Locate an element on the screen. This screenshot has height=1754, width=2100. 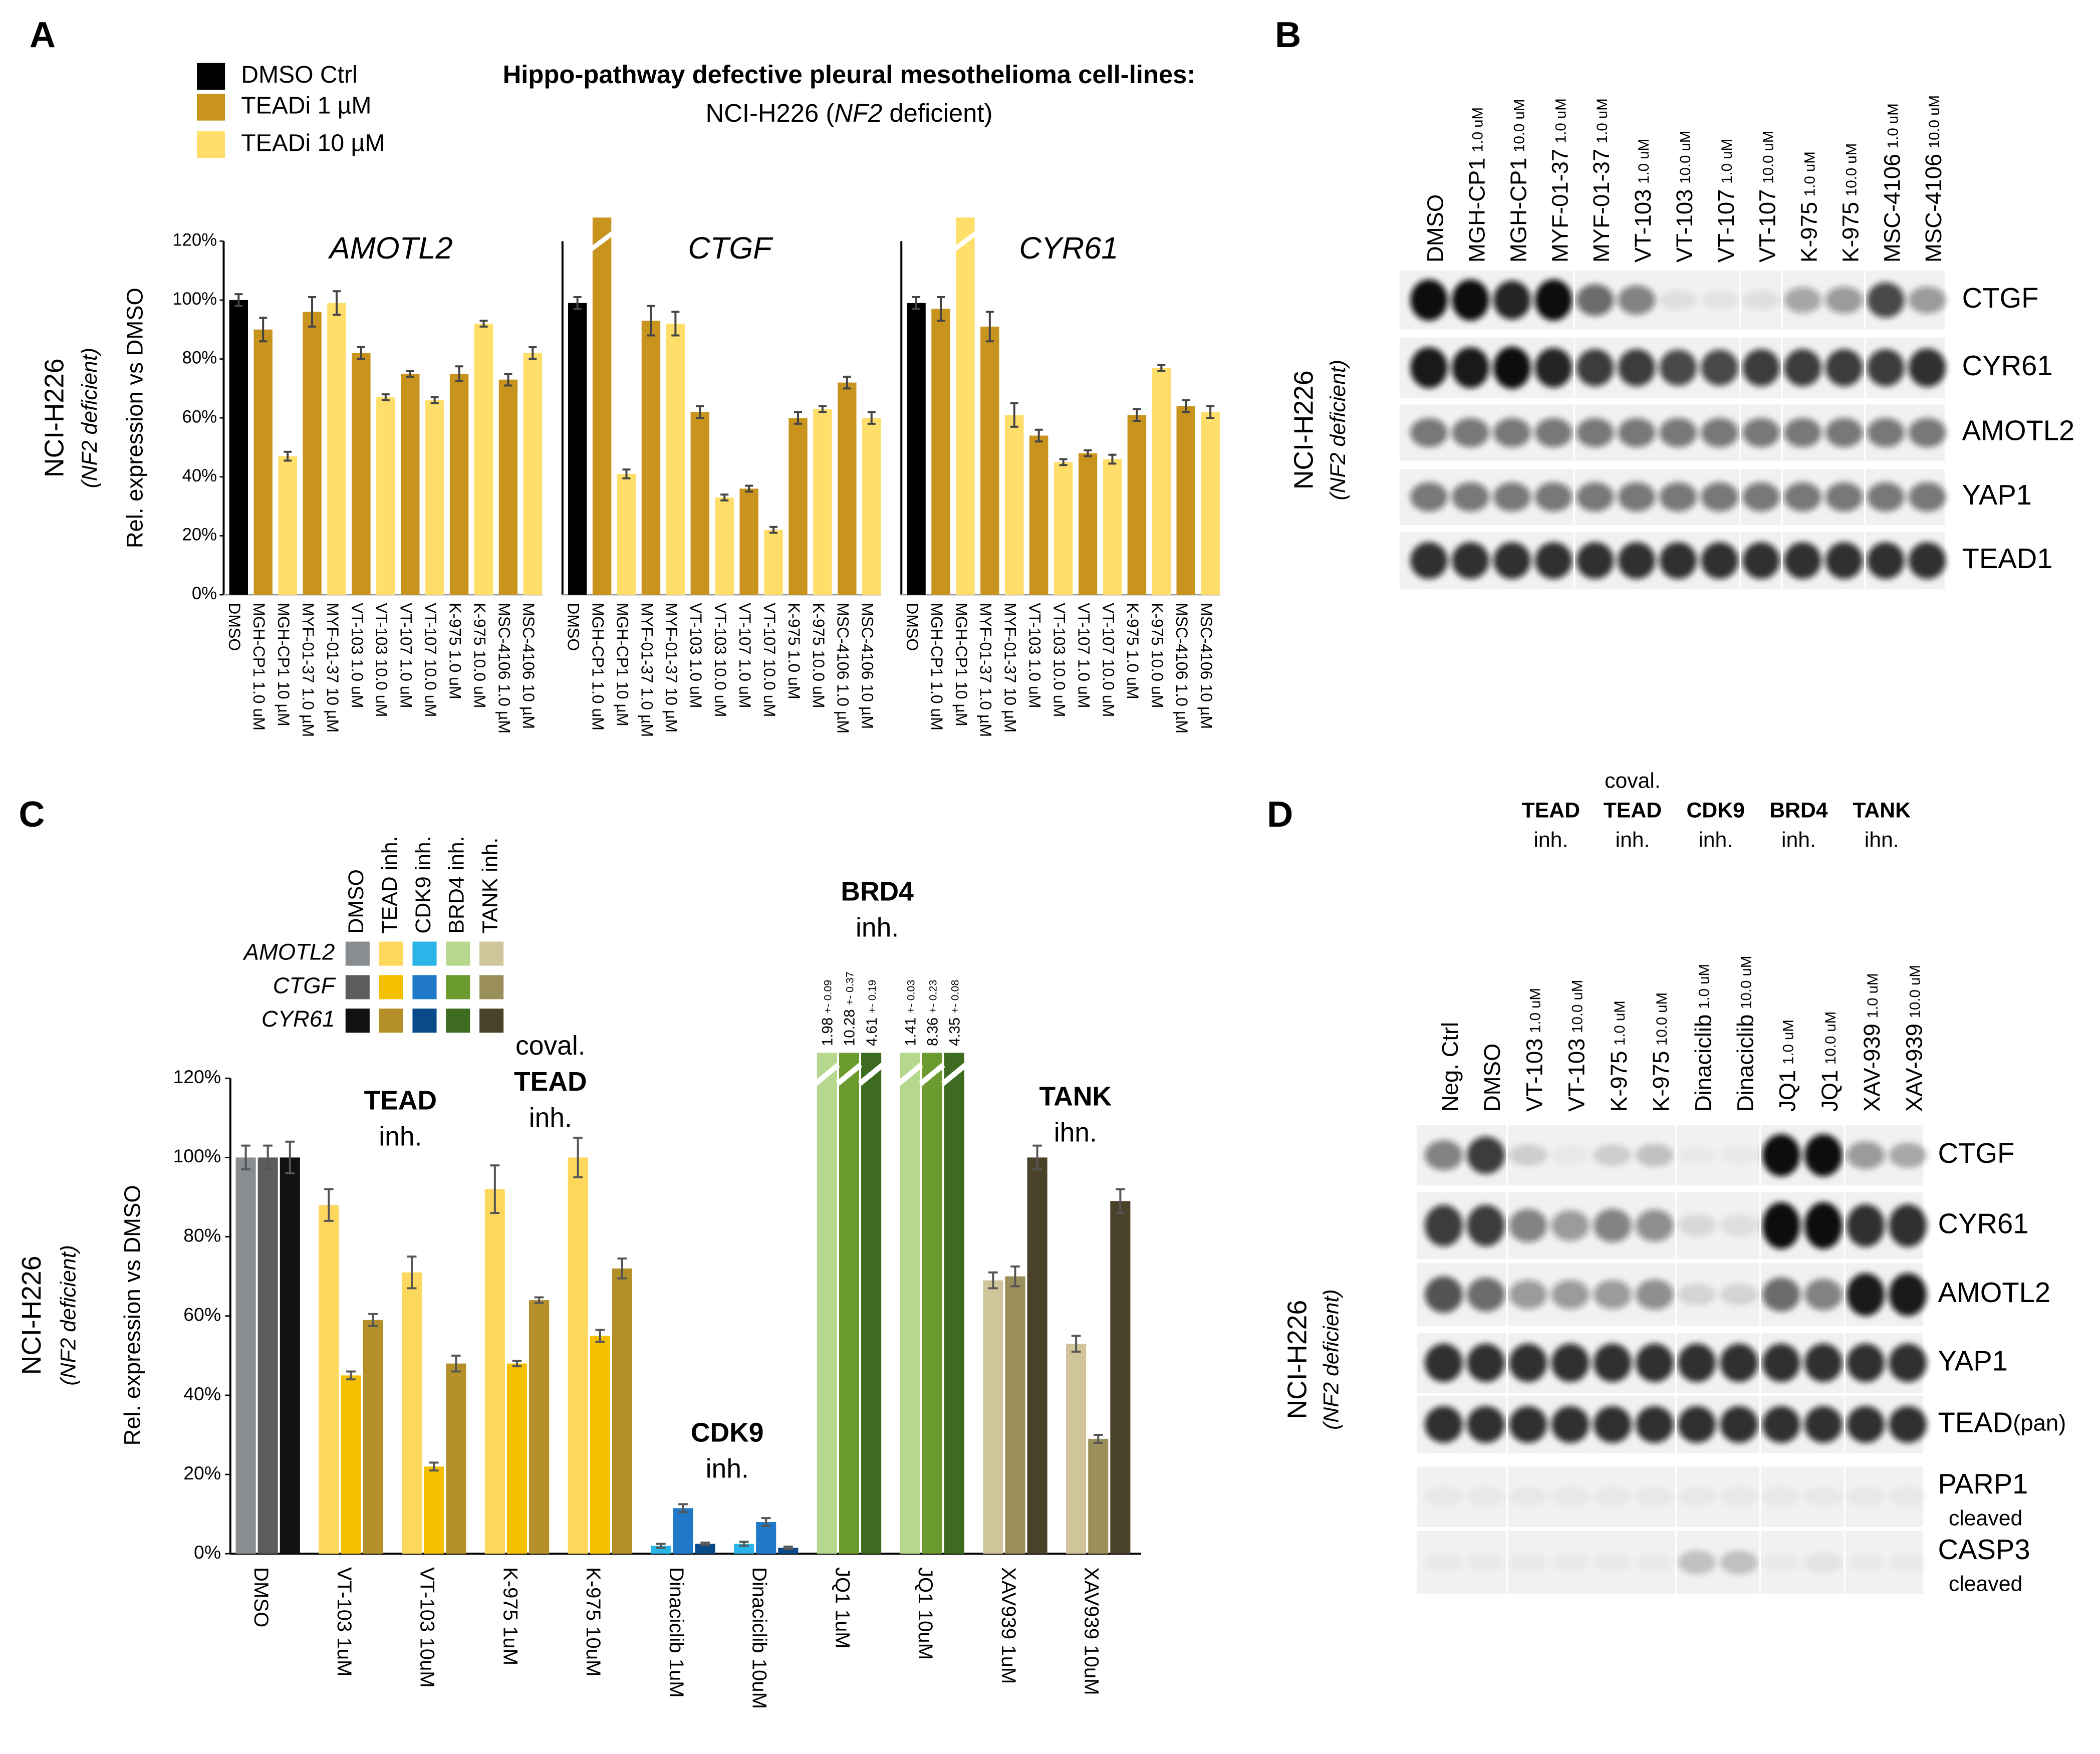
row-name: CTGF is located at coordinates (1977, 1153).